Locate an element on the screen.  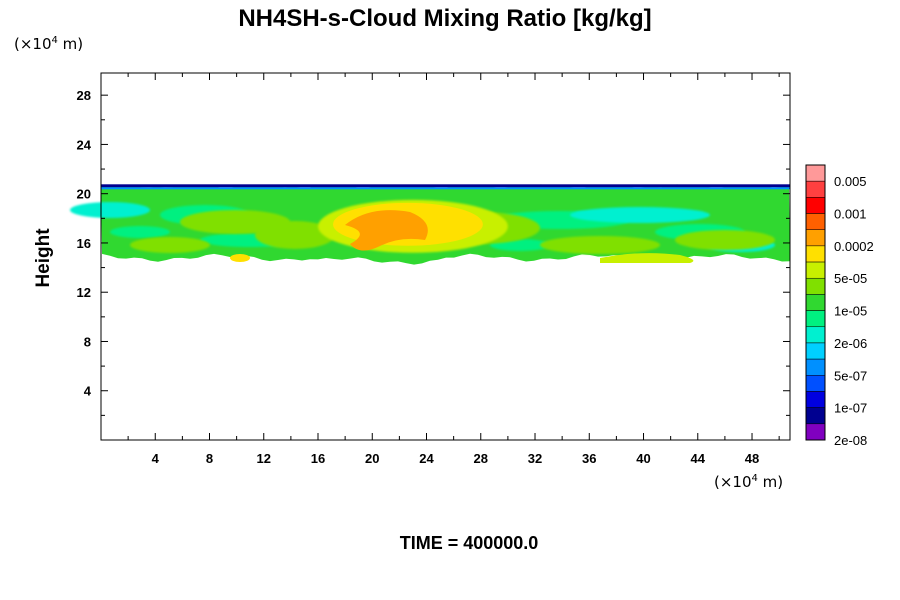
y-axis-unit: (×104 m) is located at coordinates (48, 44).